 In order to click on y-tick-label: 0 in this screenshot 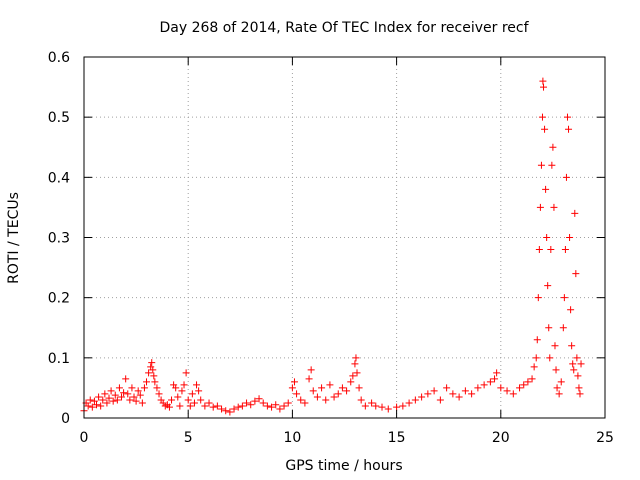, I will do `click(65, 419)`.